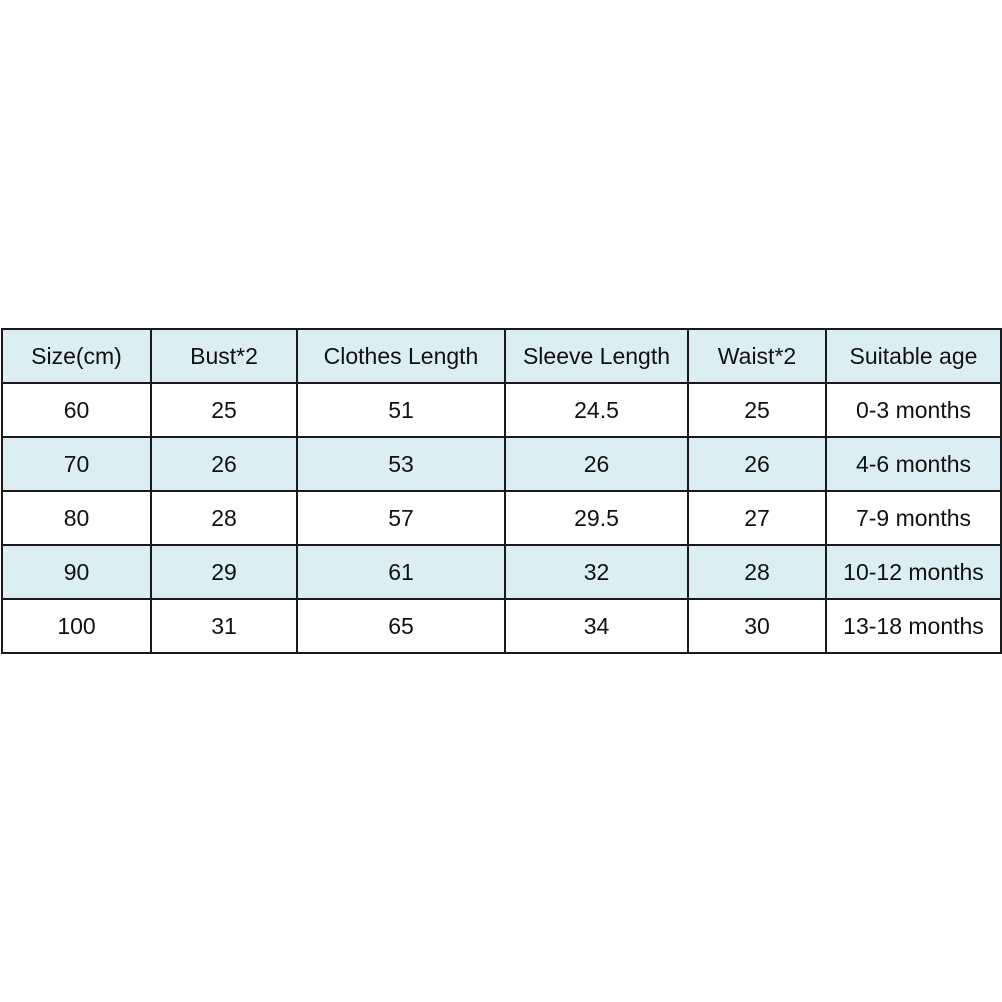  Describe the element at coordinates (757, 518) in the screenshot. I see `cell-waist: 27` at that location.